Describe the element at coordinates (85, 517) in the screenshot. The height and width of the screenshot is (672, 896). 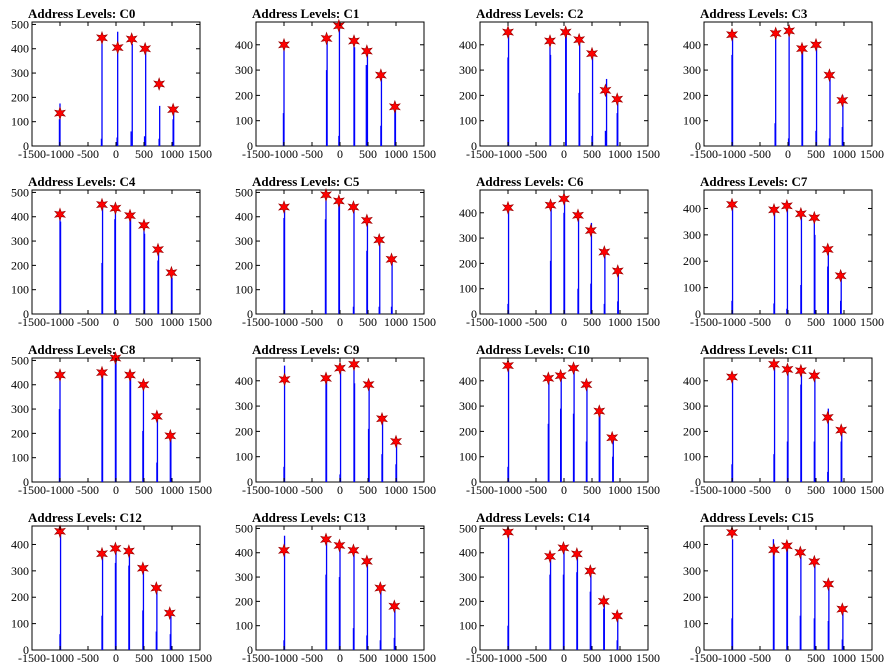
I see `chart-title: Address Levels: C12` at that location.